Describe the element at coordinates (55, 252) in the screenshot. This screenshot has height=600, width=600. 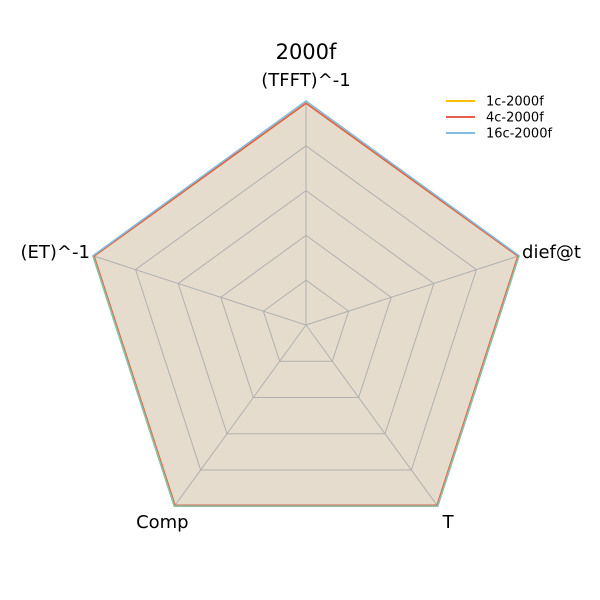
I see `axis-label-4: (ET)^-1` at that location.